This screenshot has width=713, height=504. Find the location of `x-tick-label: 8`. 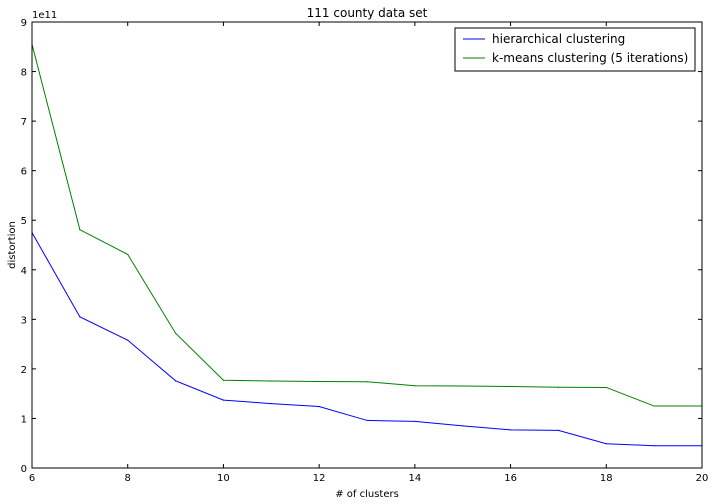

x-tick-label: 8 is located at coordinates (128, 478).